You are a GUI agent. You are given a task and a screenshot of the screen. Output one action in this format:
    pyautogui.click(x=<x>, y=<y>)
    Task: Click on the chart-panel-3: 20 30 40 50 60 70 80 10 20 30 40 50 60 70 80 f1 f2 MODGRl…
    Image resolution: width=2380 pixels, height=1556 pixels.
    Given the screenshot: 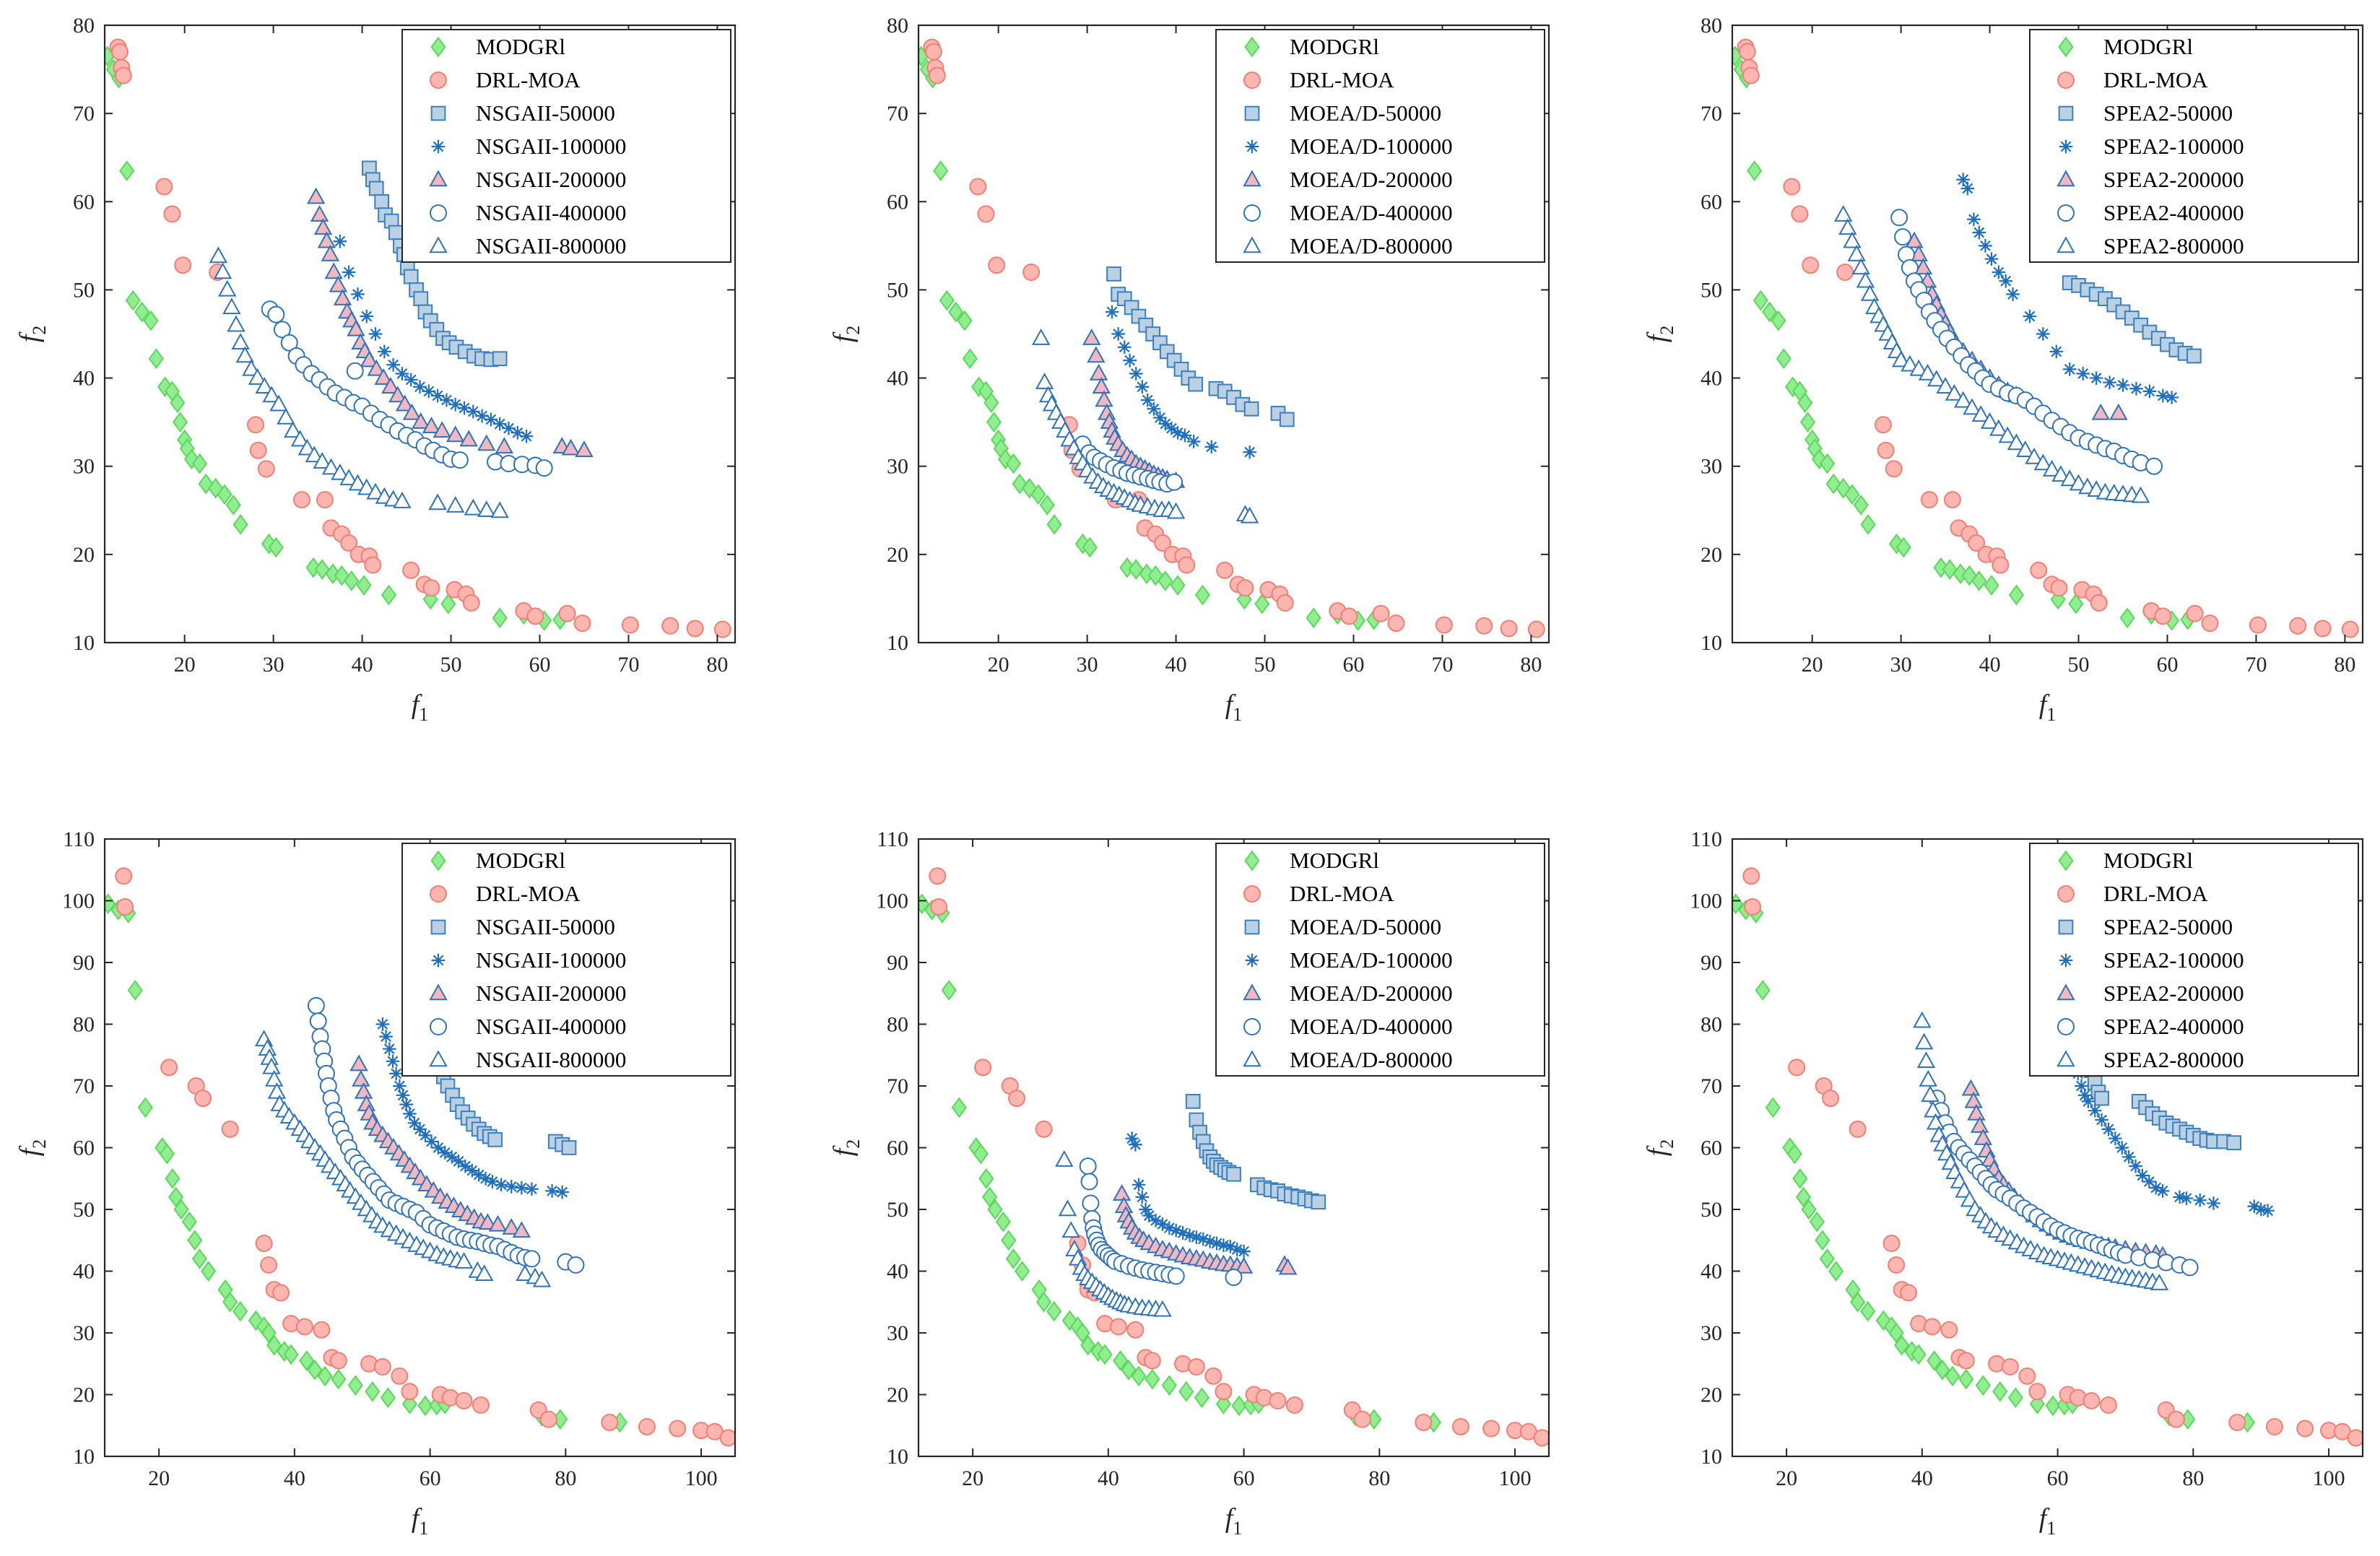 What is the action you would take?
    pyautogui.click(x=2003, y=369)
    